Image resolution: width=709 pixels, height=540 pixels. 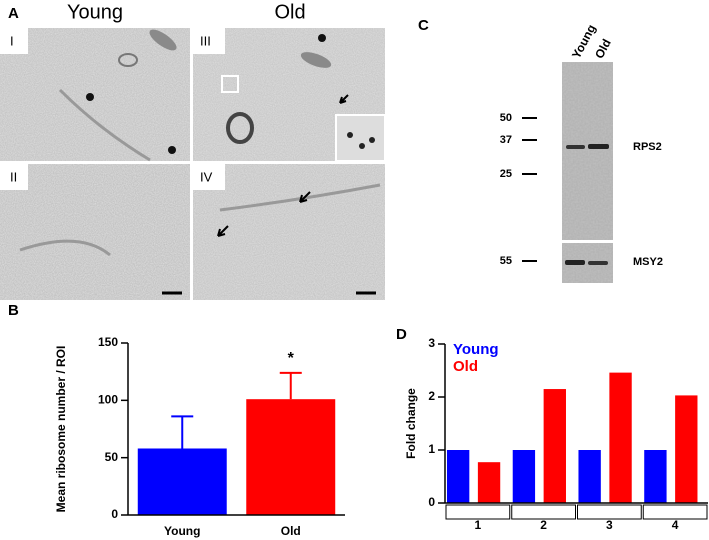 I want to click on x-tick-label: 1, so click(x=478, y=525).